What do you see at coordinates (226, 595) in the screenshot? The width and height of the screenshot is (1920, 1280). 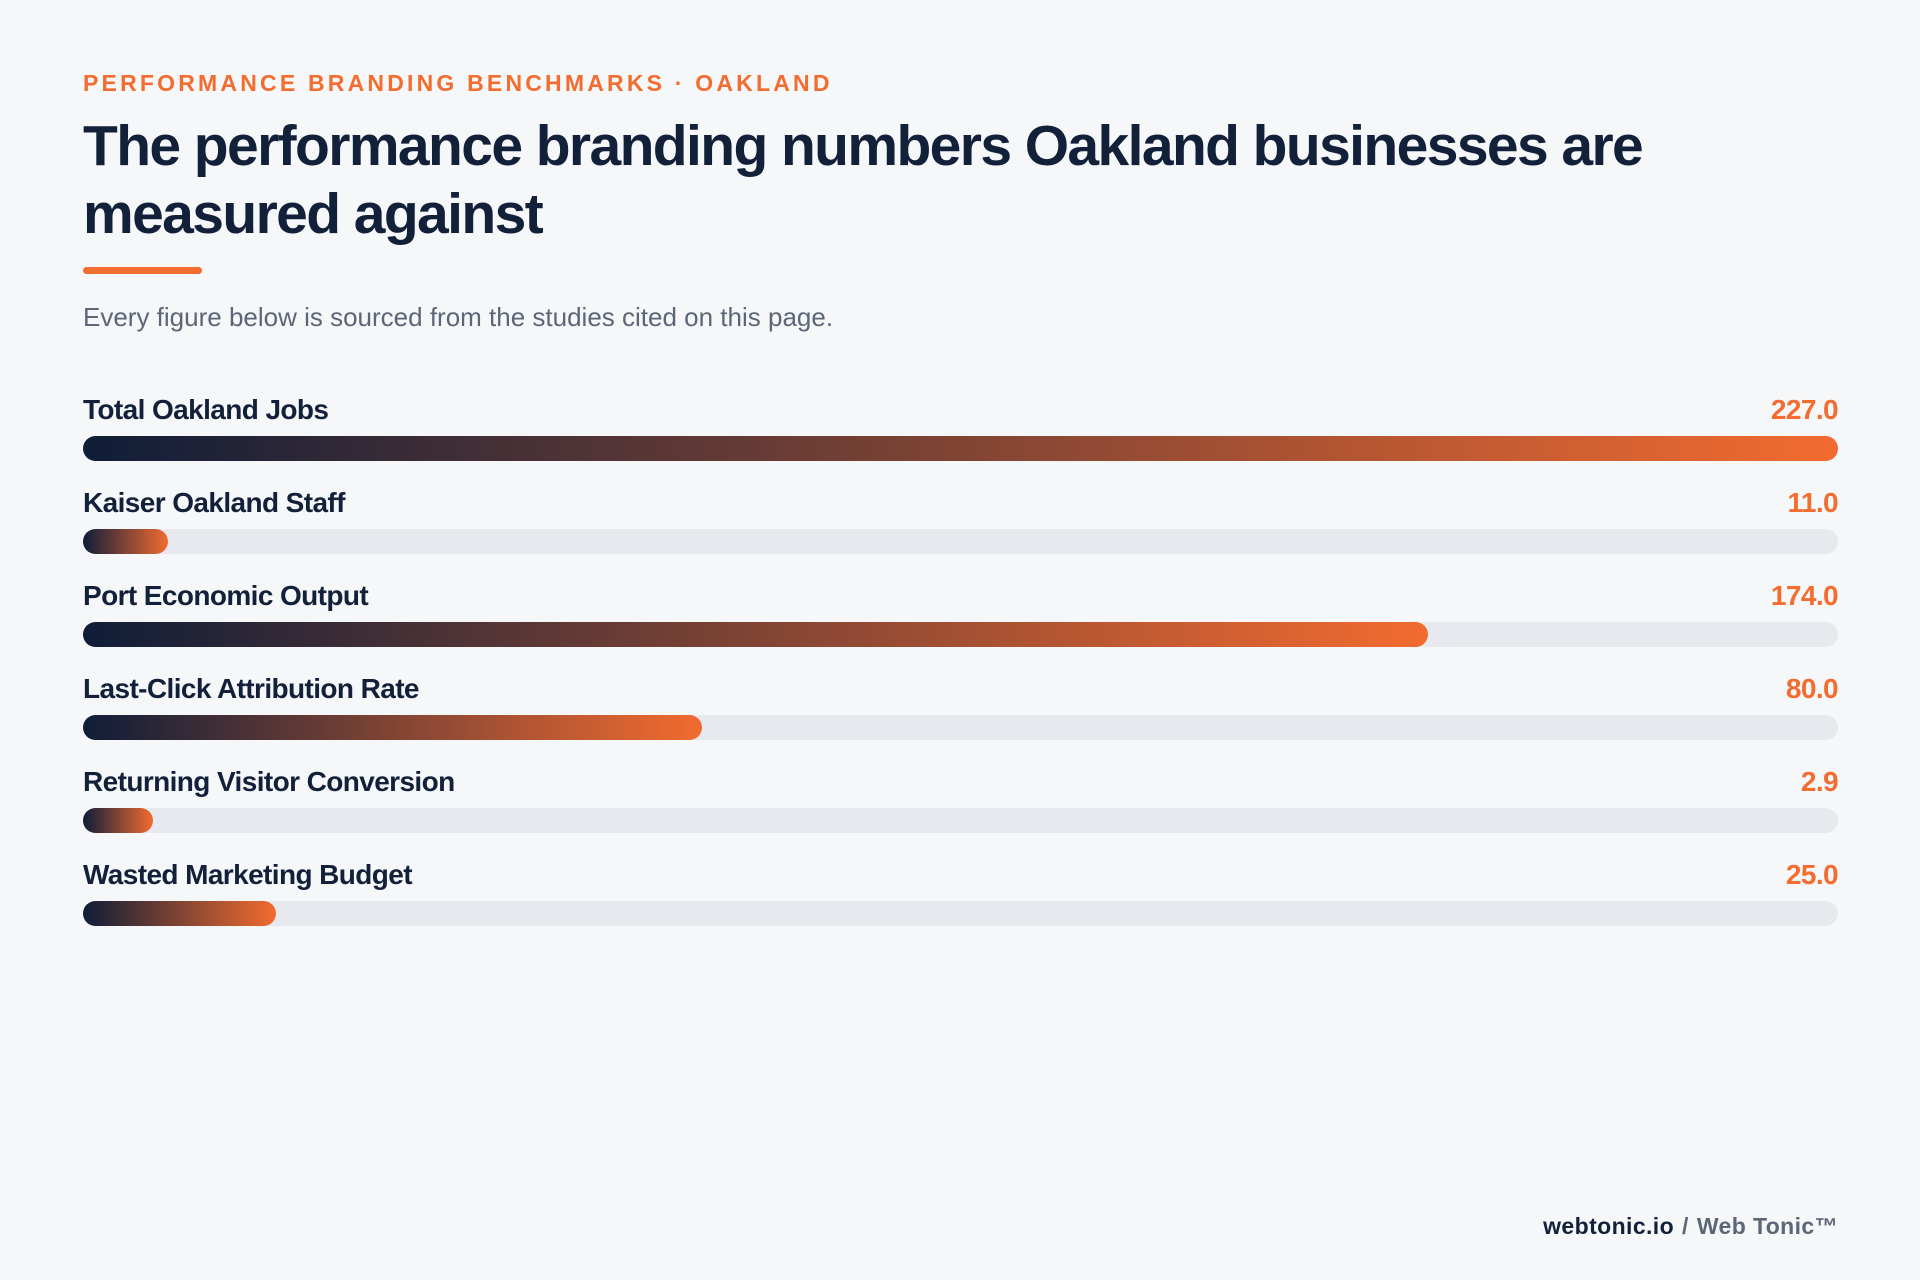 I see `bar-label: Port Economic Output` at bounding box center [226, 595].